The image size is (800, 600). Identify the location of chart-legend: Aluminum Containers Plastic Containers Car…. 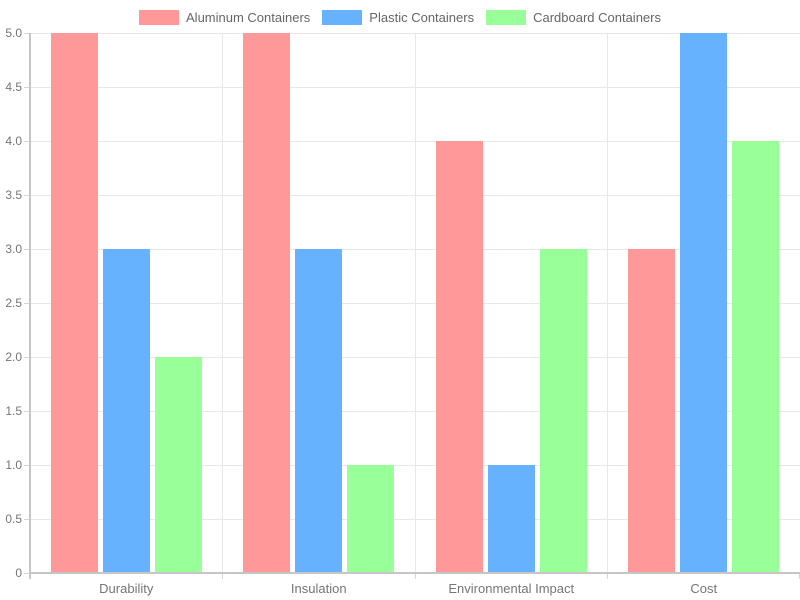
(400, 17).